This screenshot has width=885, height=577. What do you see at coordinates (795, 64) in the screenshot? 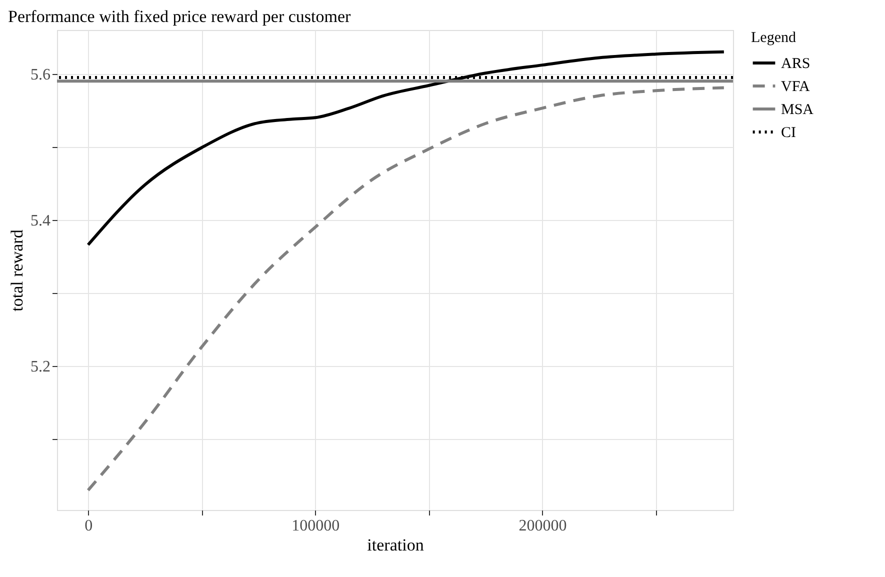
I see `legend-label: ARS` at bounding box center [795, 64].